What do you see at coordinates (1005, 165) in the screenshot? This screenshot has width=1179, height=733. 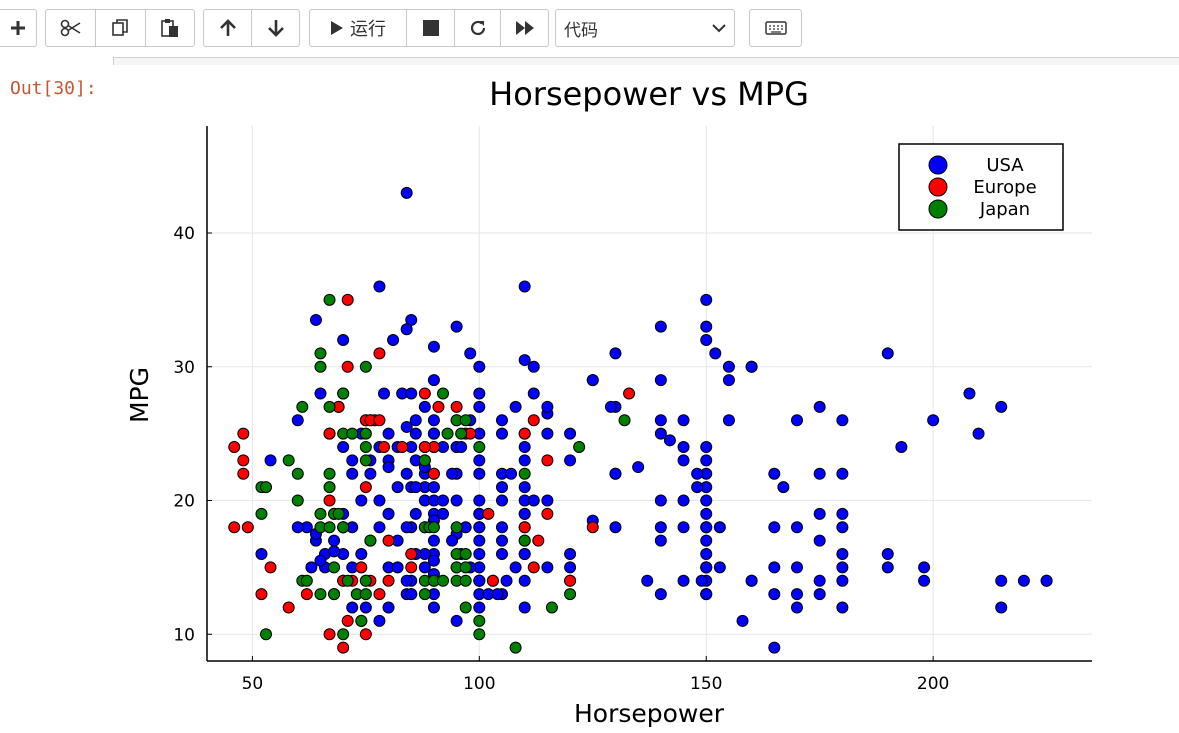 I see `legend-label-usa: USA` at bounding box center [1005, 165].